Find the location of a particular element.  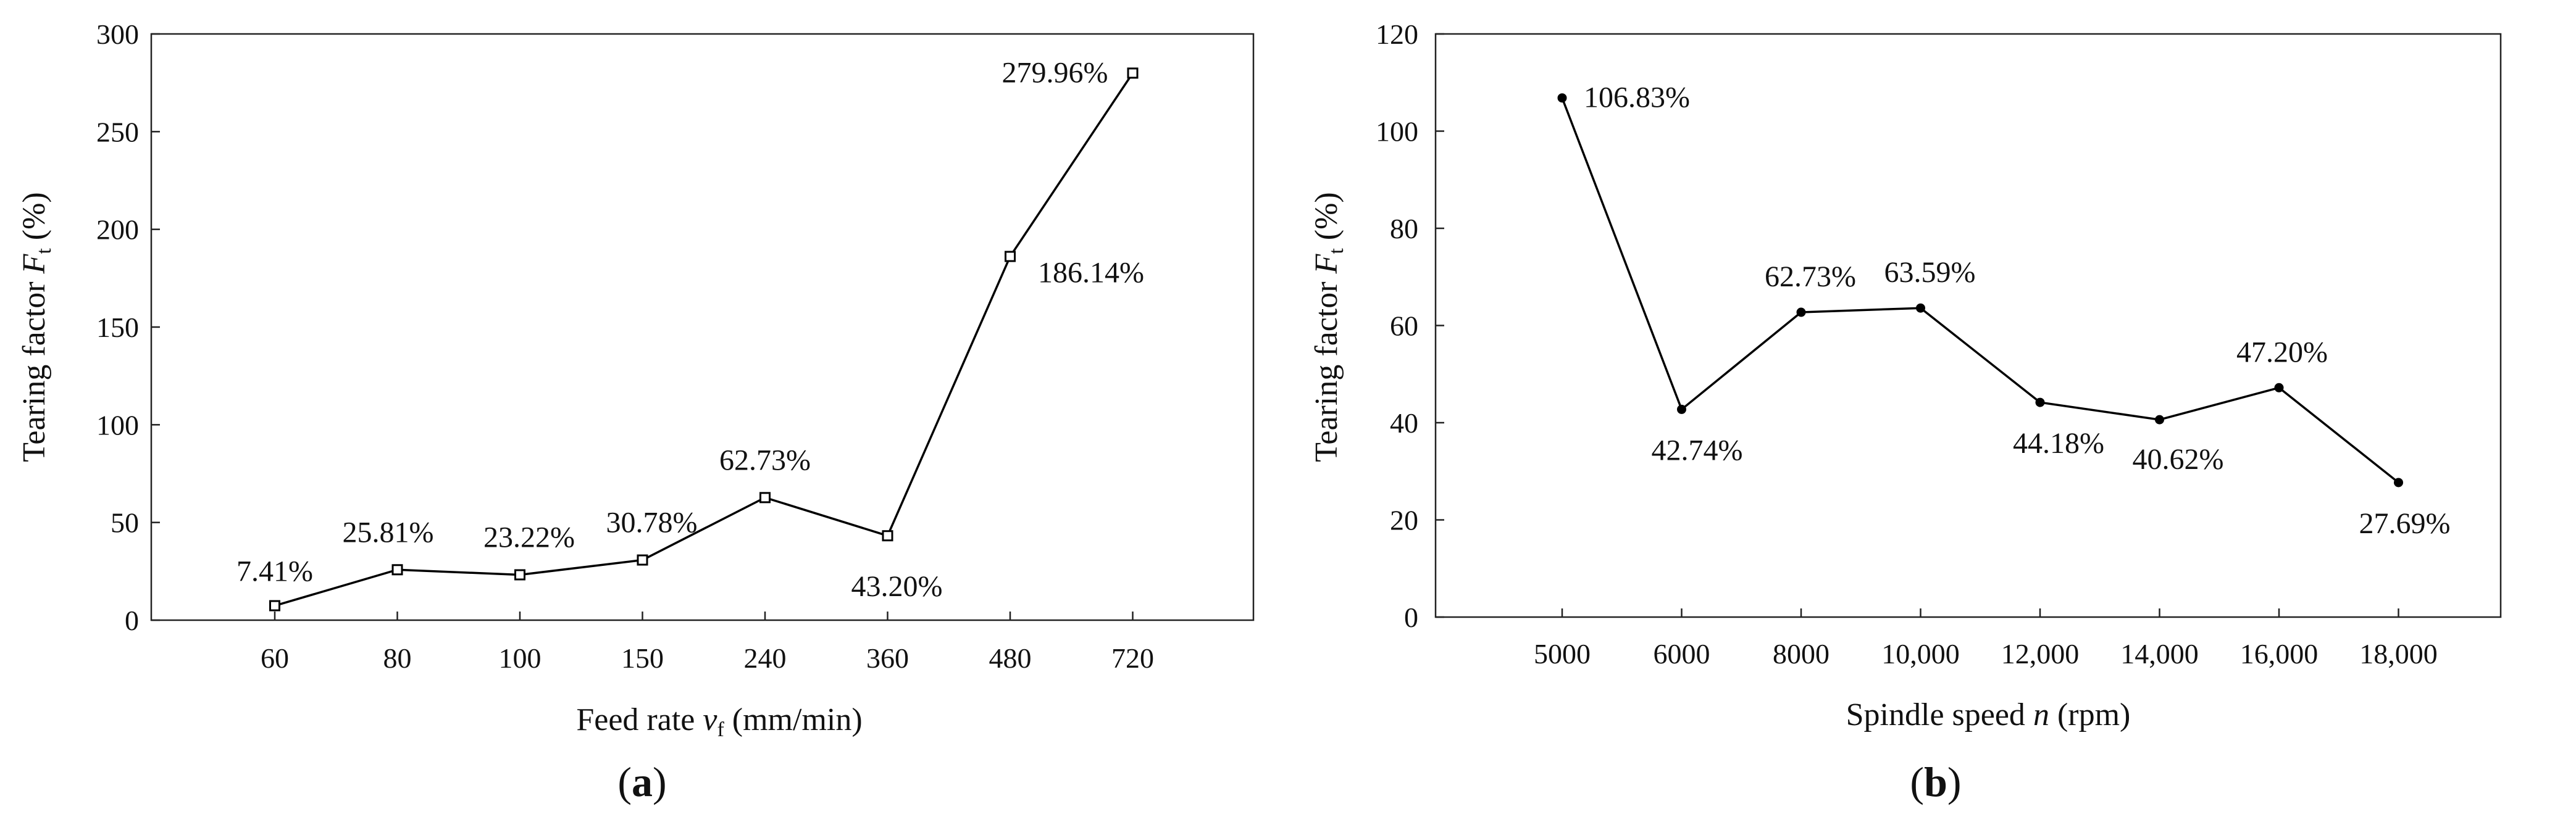

y-tick-label: 150 is located at coordinates (118, 327).